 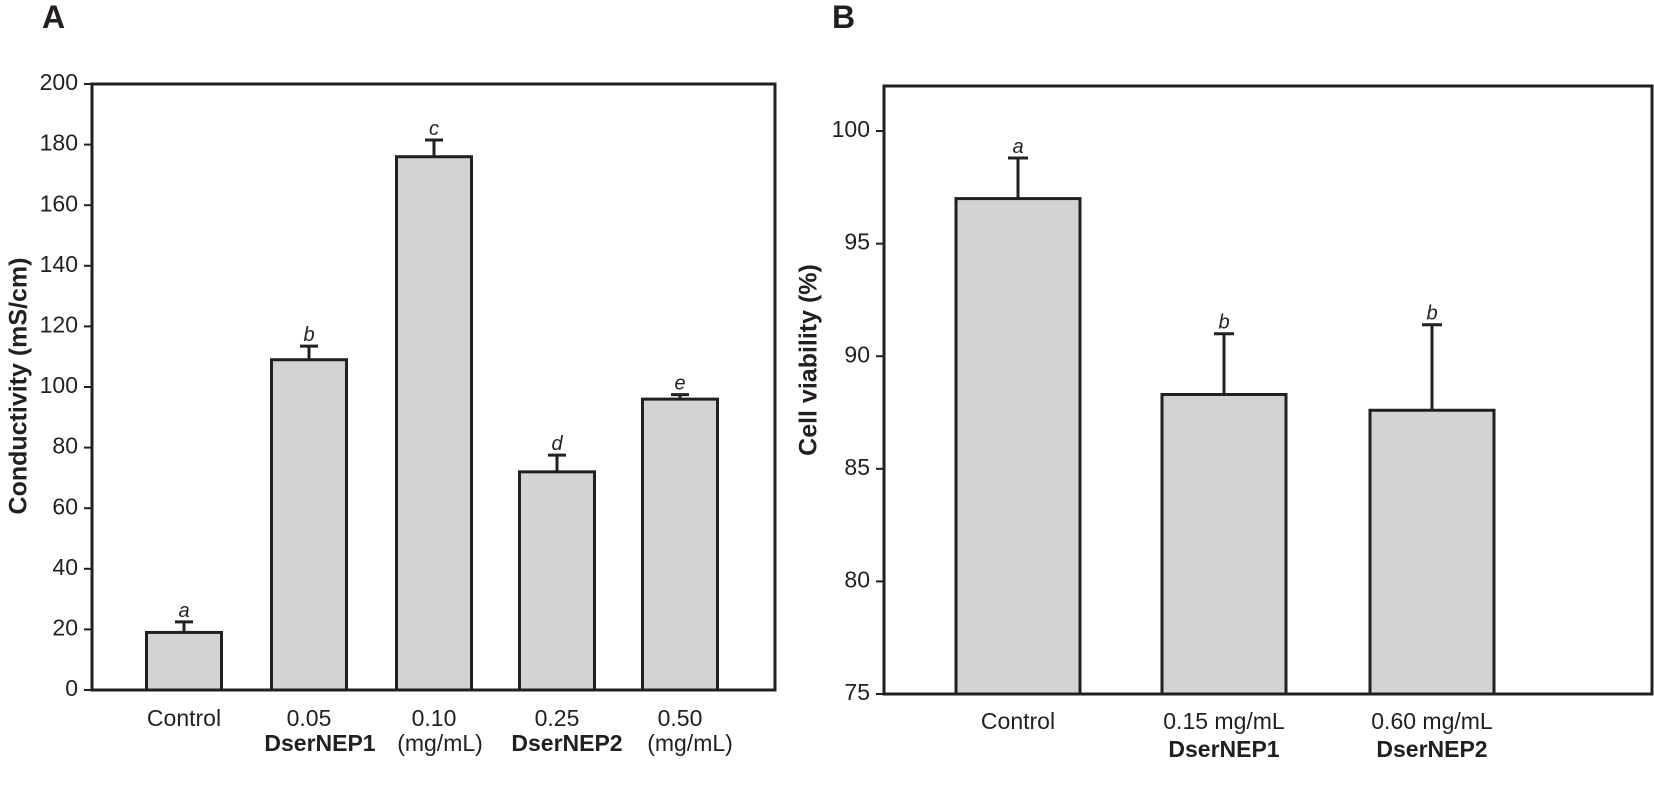 I want to click on panel-a-group-unit-1: (mg/mL), so click(x=440, y=743).